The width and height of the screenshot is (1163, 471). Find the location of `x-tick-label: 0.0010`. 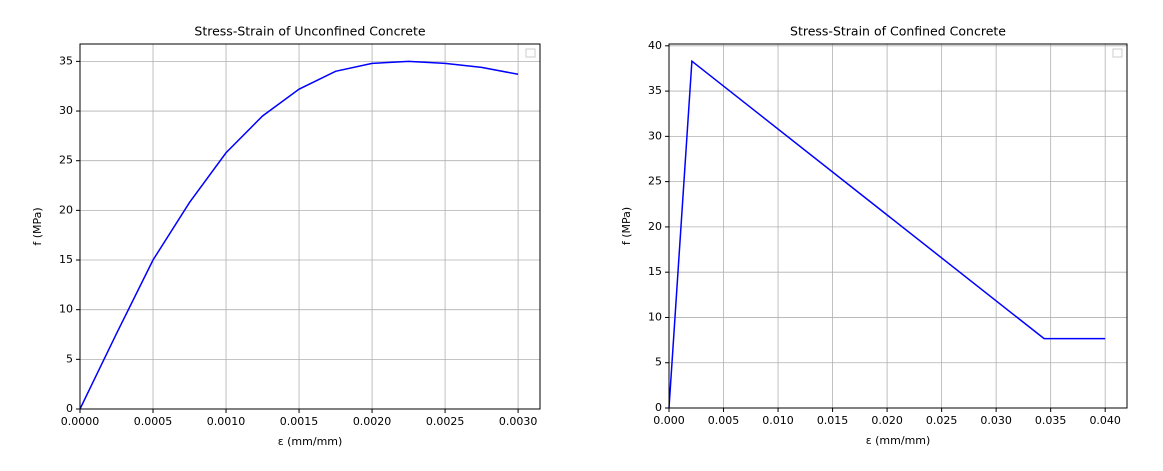

x-tick-label: 0.0010 is located at coordinates (226, 421).